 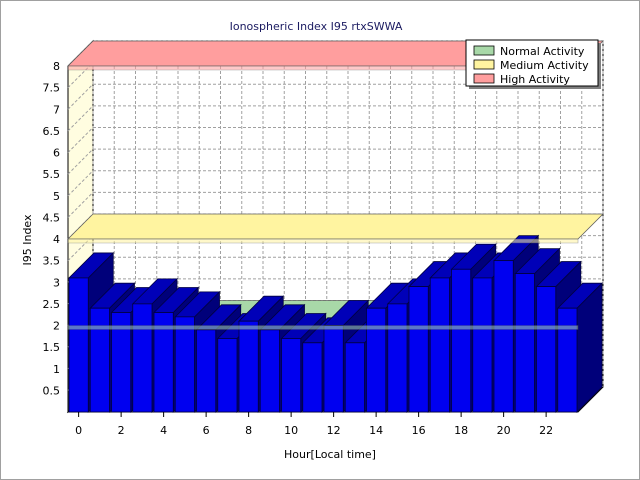 What do you see at coordinates (163, 430) in the screenshot?
I see `x-tick-label: 4` at bounding box center [163, 430].